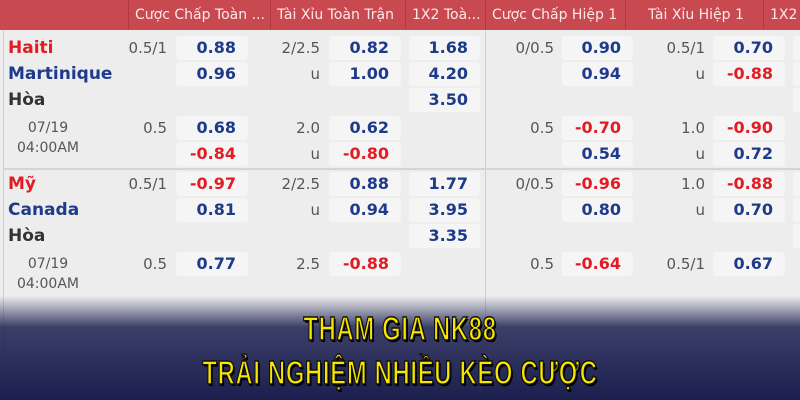 The image size is (800, 400). Describe the element at coordinates (749, 154) in the screenshot. I see `odds-button: 0.72` at that location.